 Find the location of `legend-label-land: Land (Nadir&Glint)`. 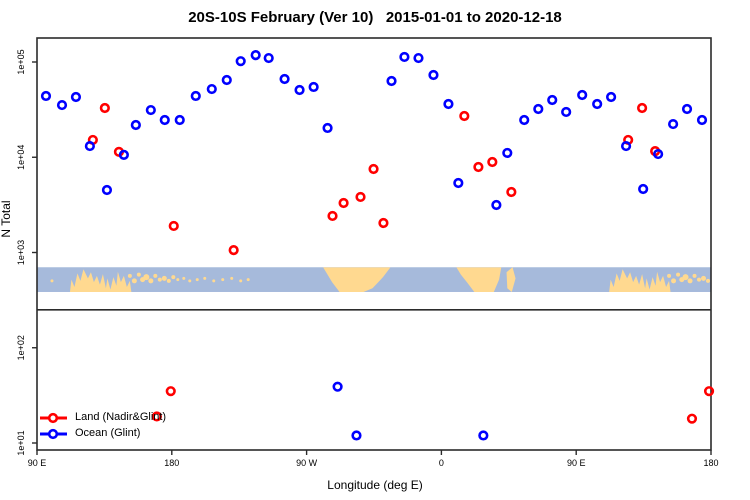

legend-label-land: Land (Nadir&Glint) is located at coordinates (121, 417).